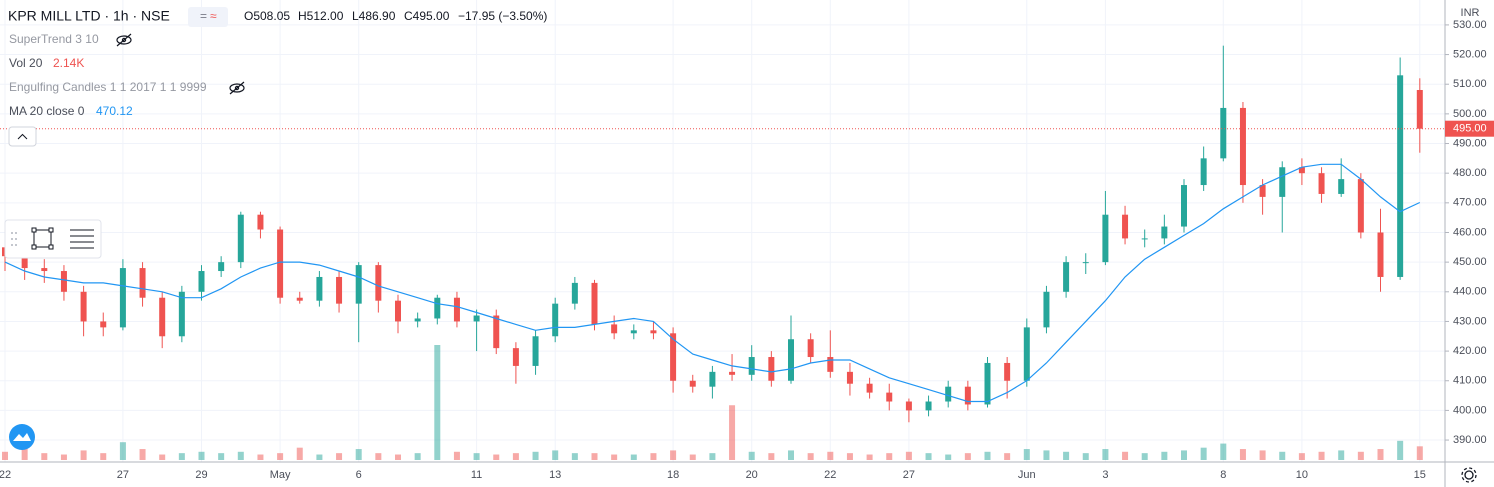 Image resolution: width=1494 pixels, height=487 pixels. What do you see at coordinates (89, 16) in the screenshot?
I see `symbol-title: KPR MILL LTD · 1h · NSE` at bounding box center [89, 16].